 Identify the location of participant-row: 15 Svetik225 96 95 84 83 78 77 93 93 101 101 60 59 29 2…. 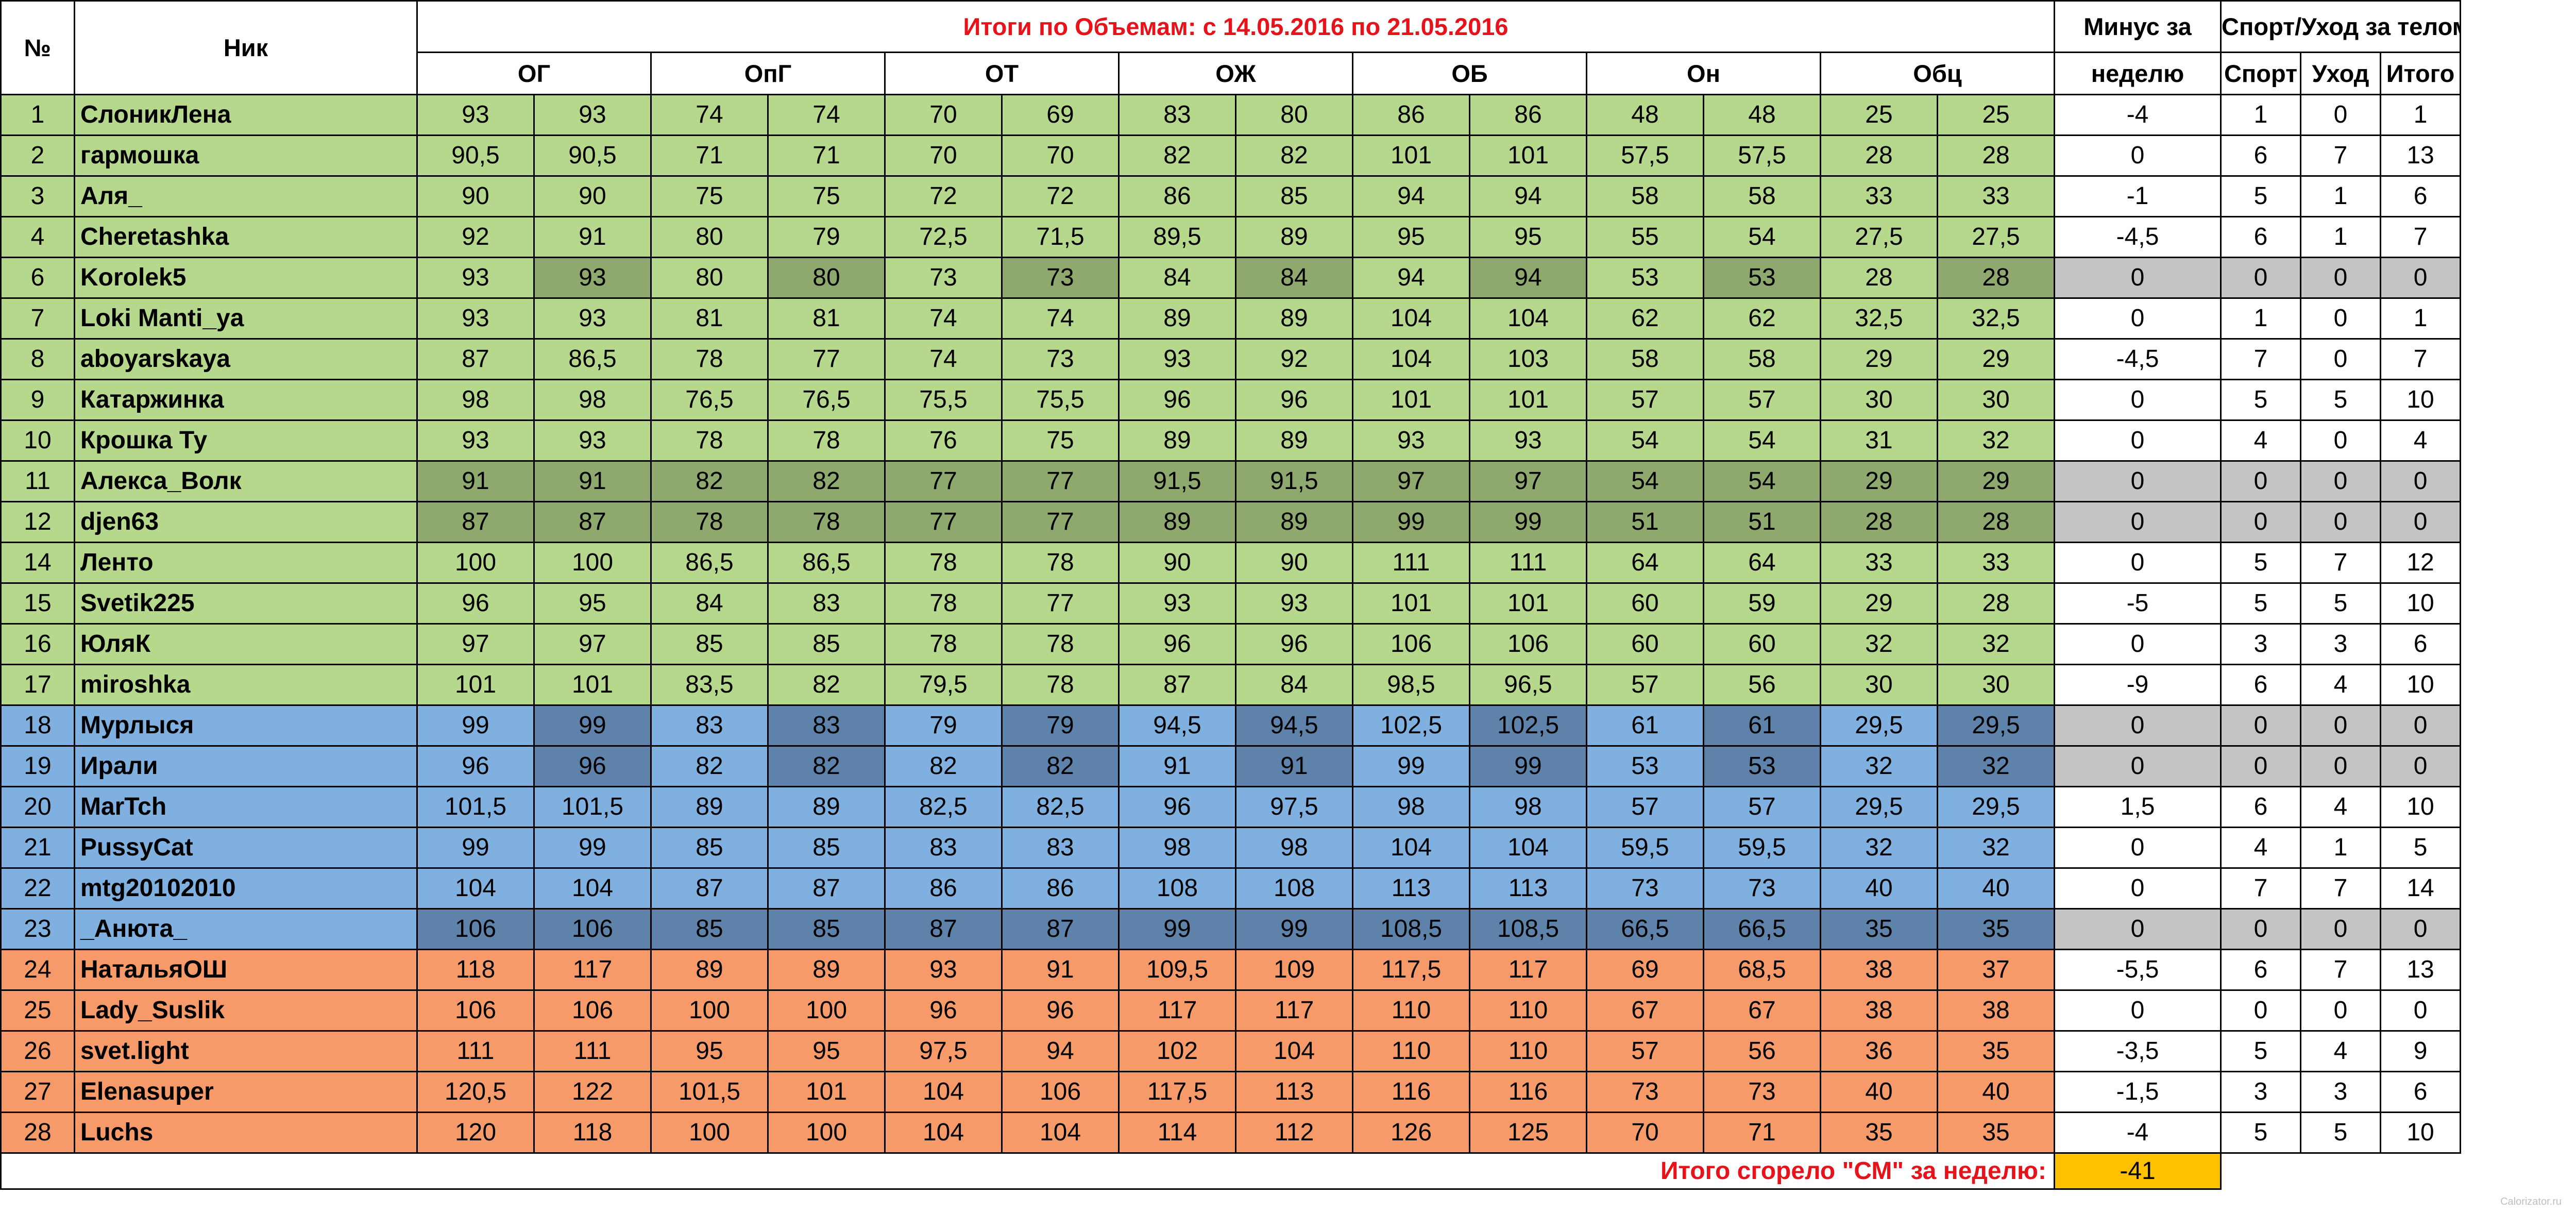
(1231, 603).